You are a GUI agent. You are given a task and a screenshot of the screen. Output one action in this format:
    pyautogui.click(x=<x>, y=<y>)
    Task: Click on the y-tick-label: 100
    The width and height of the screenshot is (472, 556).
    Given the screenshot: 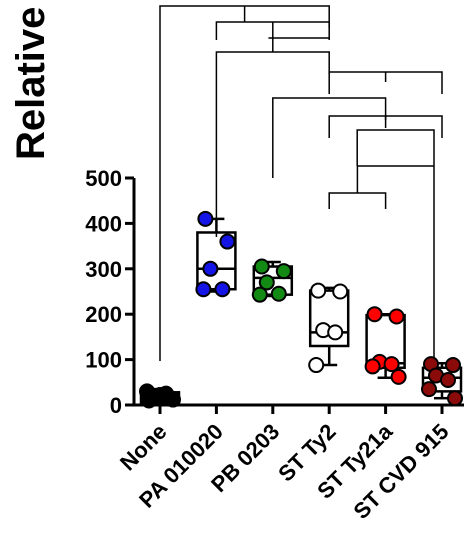 What is the action you would take?
    pyautogui.click(x=103, y=360)
    